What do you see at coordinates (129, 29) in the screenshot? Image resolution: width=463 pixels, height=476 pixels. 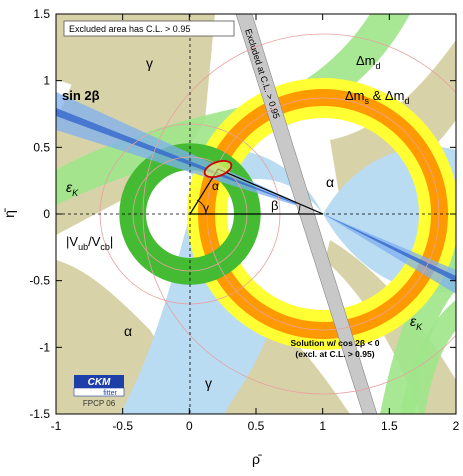 I see `excluded-area-label: Excluded area has C.L. > 0.95` at bounding box center [129, 29].